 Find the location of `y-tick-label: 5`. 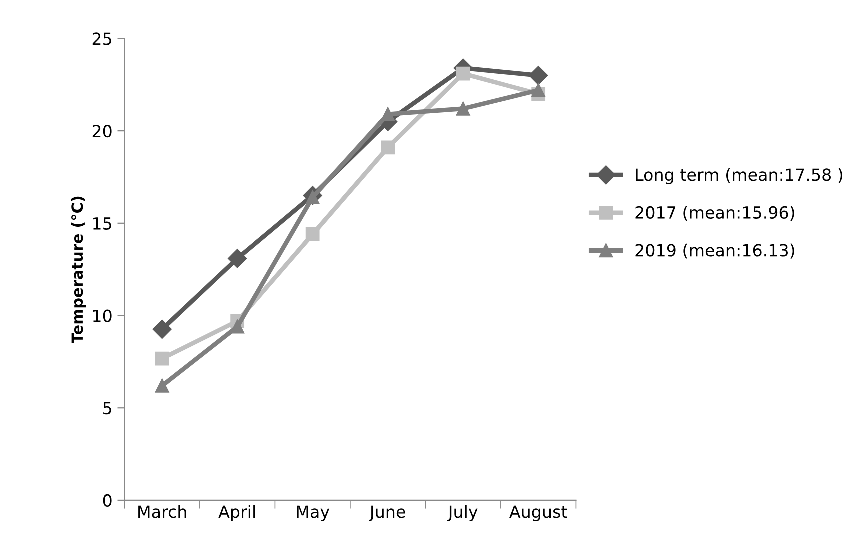

y-tick-label: 5 is located at coordinates (108, 408).